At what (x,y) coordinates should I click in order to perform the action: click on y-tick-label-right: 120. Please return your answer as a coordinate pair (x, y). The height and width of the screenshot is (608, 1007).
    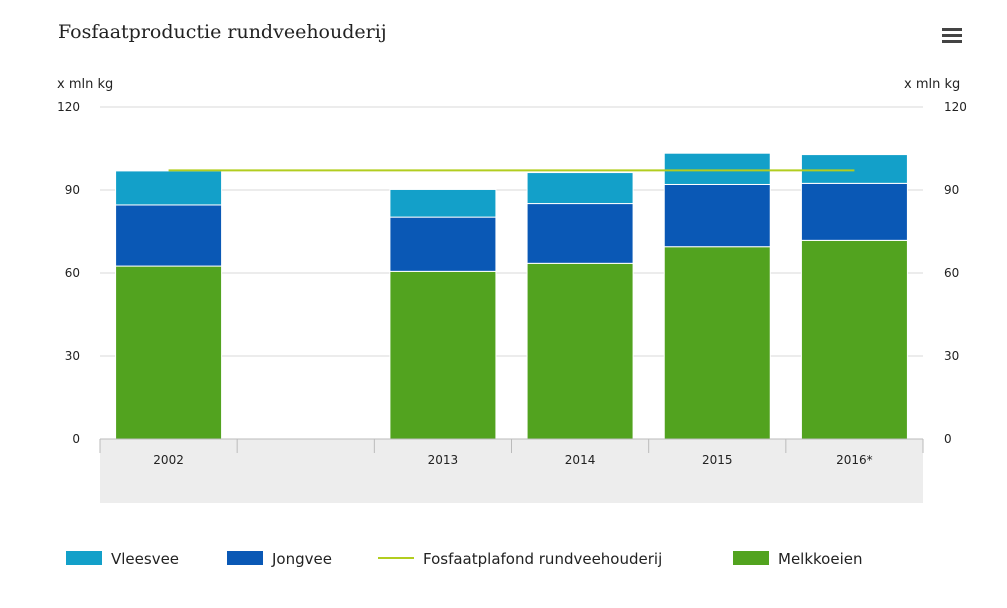
    Looking at the image, I should click on (955, 107).